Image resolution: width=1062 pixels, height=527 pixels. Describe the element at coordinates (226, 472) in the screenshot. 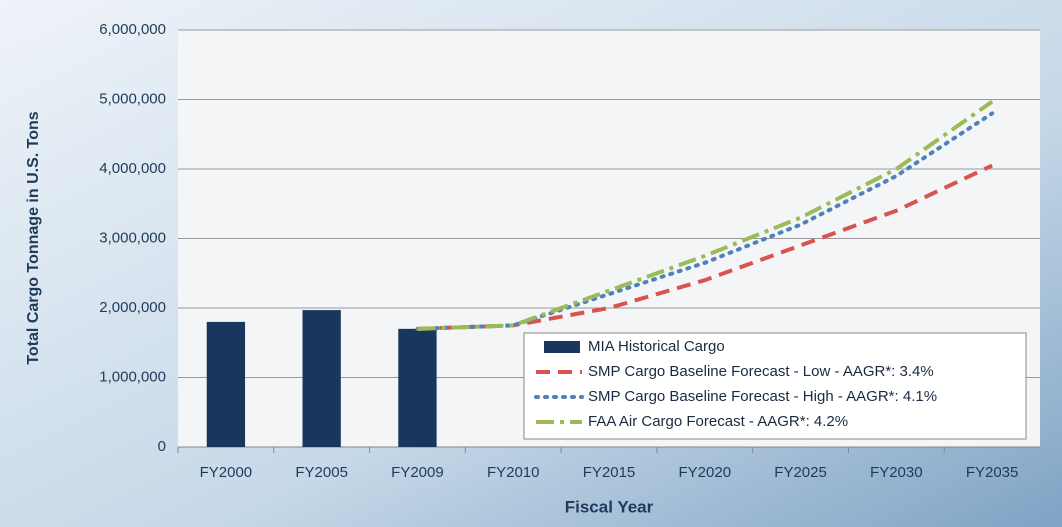

I see `x-tick-label: FY2000` at that location.